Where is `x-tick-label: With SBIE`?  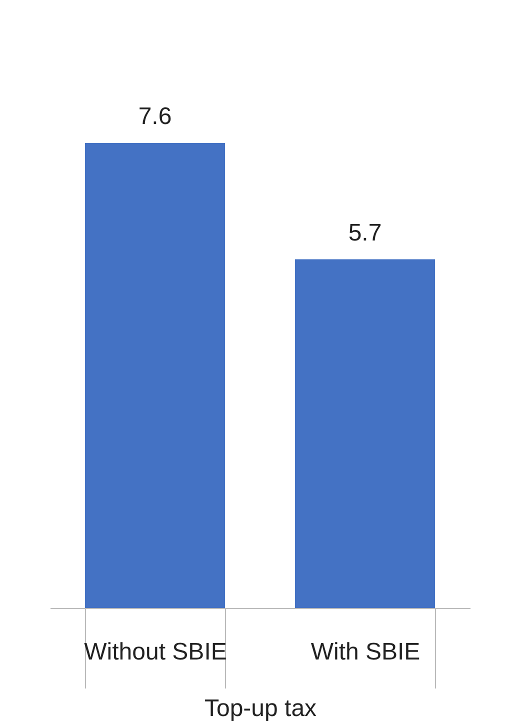
x-tick-label: With SBIE is located at coordinates (365, 652).